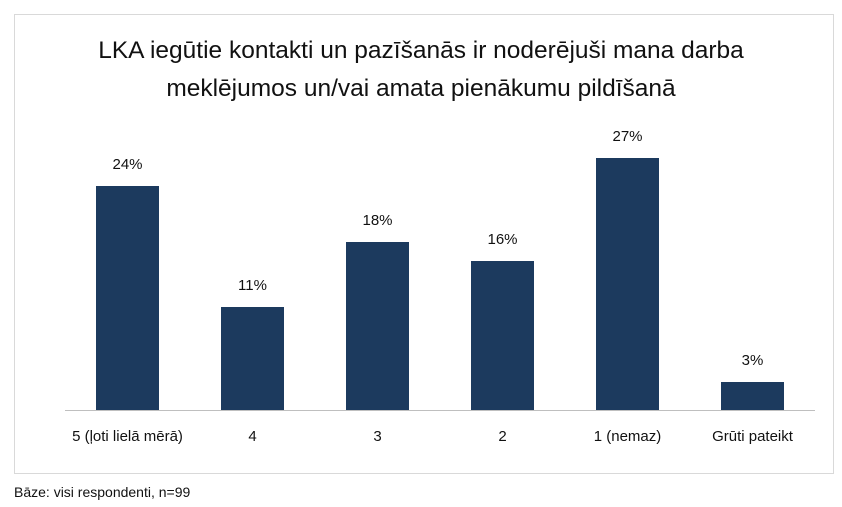 This screenshot has height=507, width=842. I want to click on data-label: 11%, so click(252, 286).